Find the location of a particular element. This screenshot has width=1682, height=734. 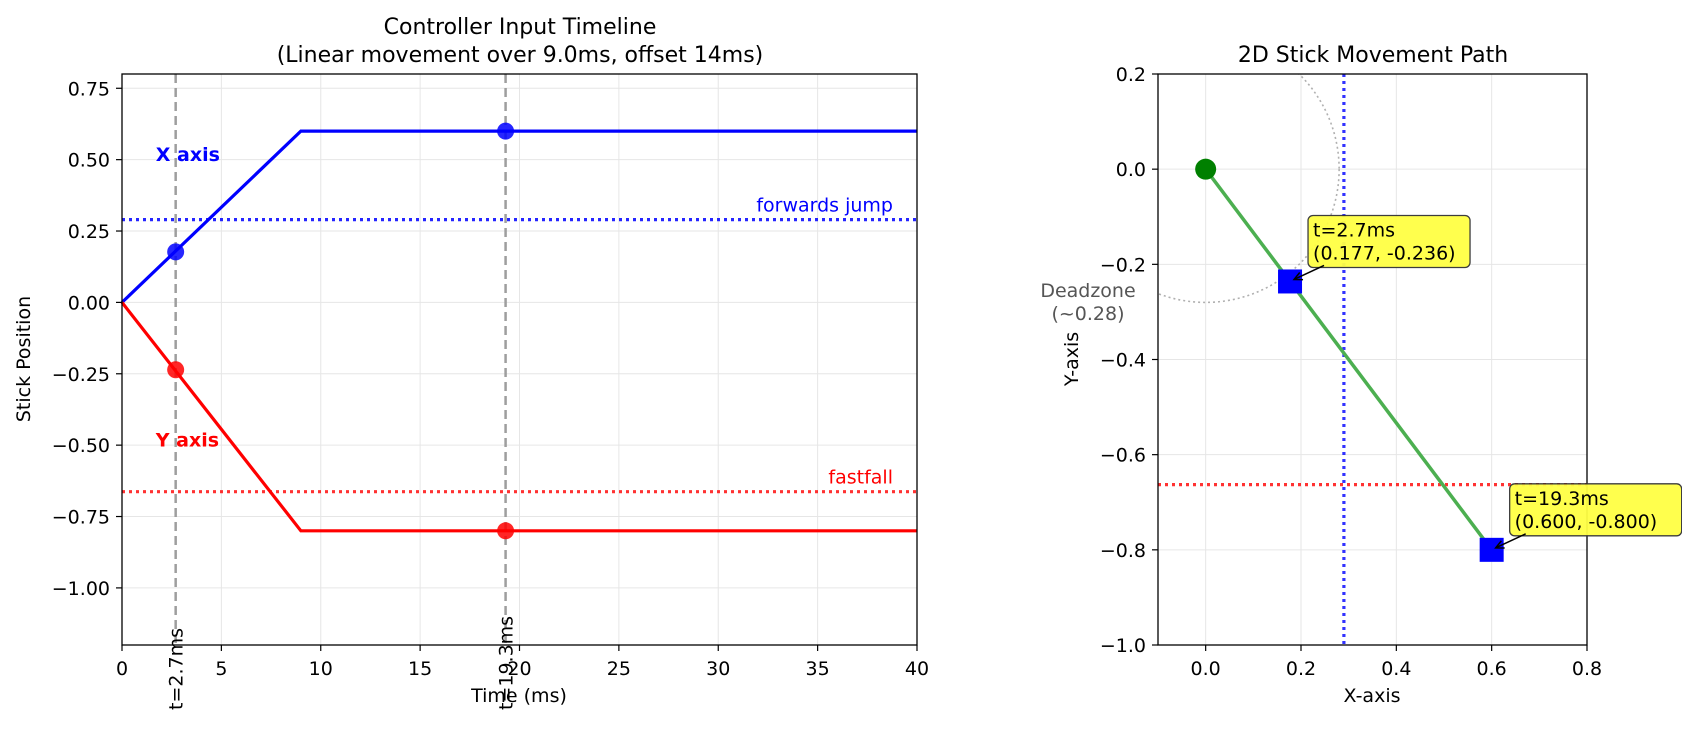

path-xtick-label: 0.8 is located at coordinates (1587, 669).